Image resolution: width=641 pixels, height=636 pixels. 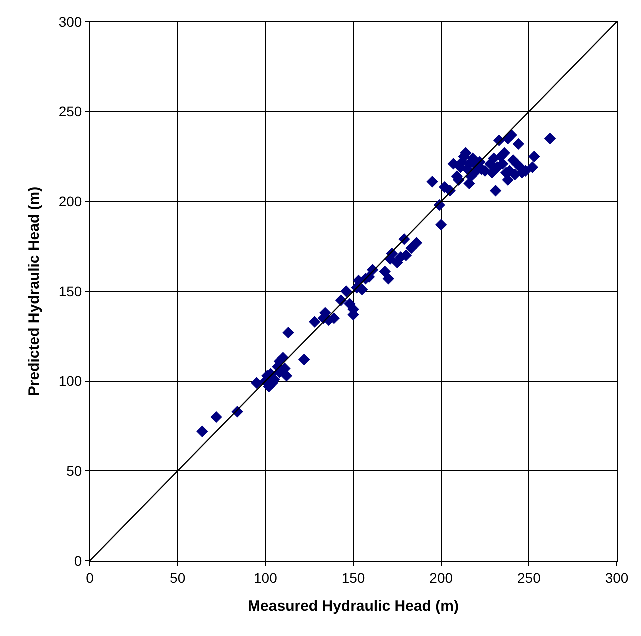 I want to click on x-tick-label: 100, so click(x=266, y=578).